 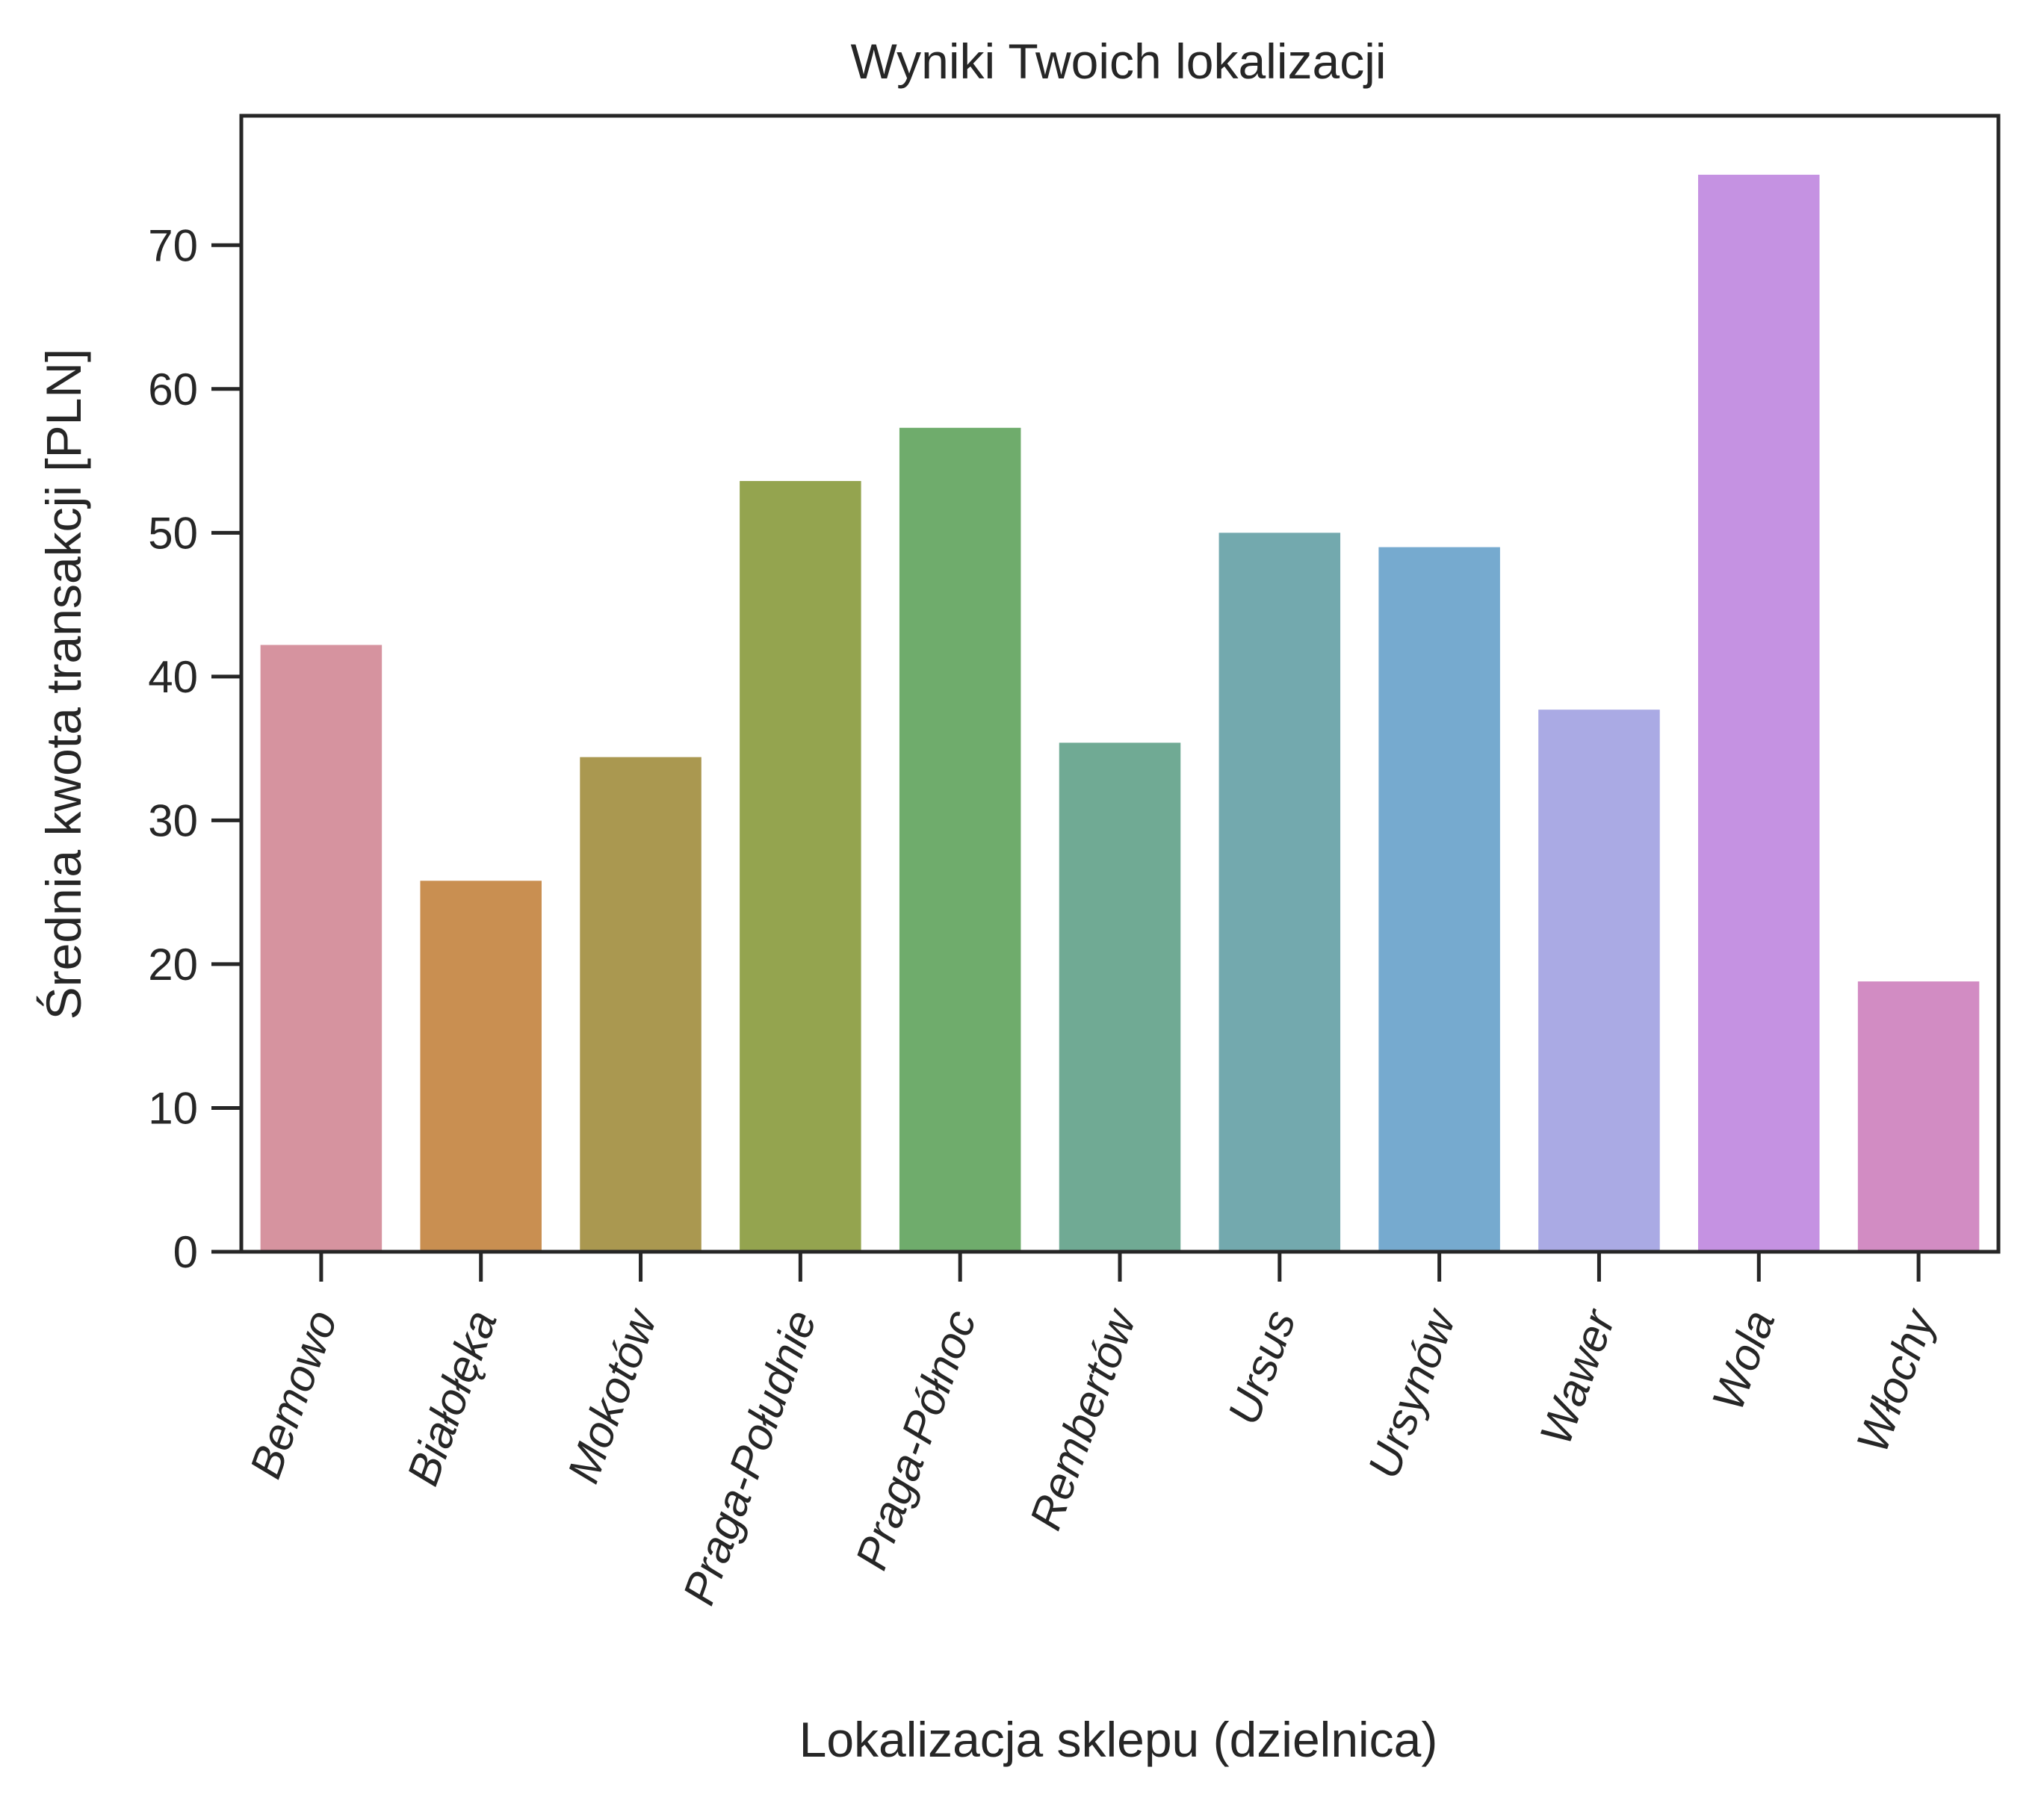 What do you see at coordinates (960, 840) in the screenshot?
I see `bar-praga-północ` at bounding box center [960, 840].